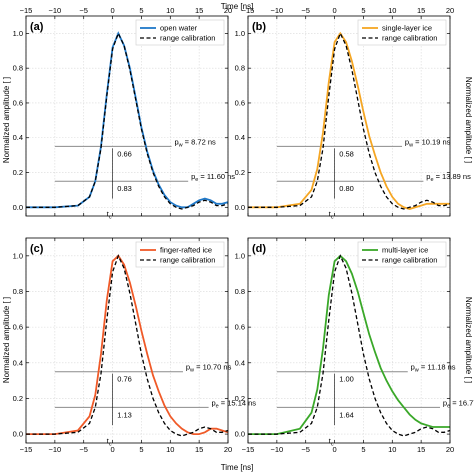  What do you see at coordinates (428, 142) in the screenshot?
I see `pulse-width-label: pw = 10.19 ns` at bounding box center [428, 142].